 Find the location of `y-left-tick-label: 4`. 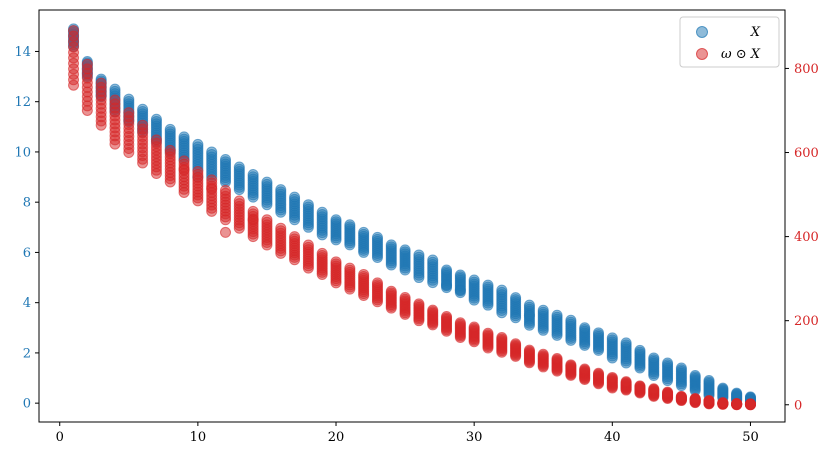

y-left-tick-label: 4 is located at coordinates (27, 303).